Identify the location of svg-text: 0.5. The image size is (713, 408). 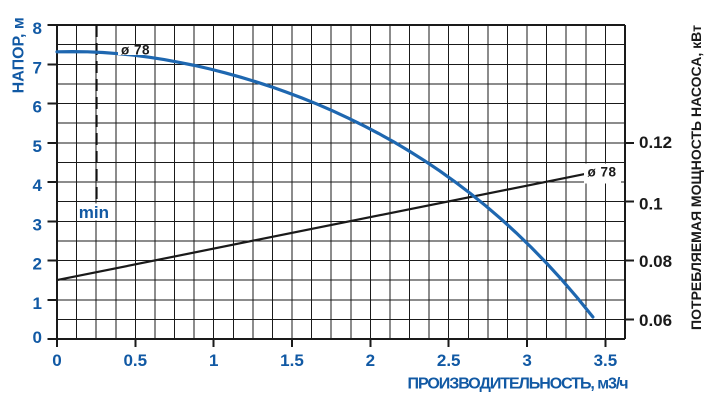
(135, 360).